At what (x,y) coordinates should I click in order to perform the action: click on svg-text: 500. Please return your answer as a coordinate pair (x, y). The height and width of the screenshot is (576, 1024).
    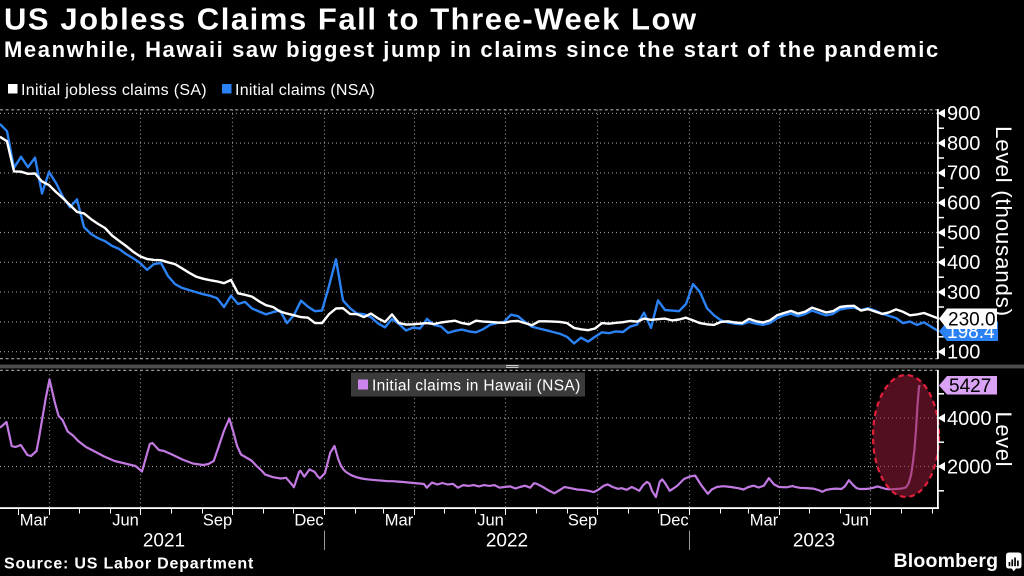
    Looking at the image, I should click on (963, 233).